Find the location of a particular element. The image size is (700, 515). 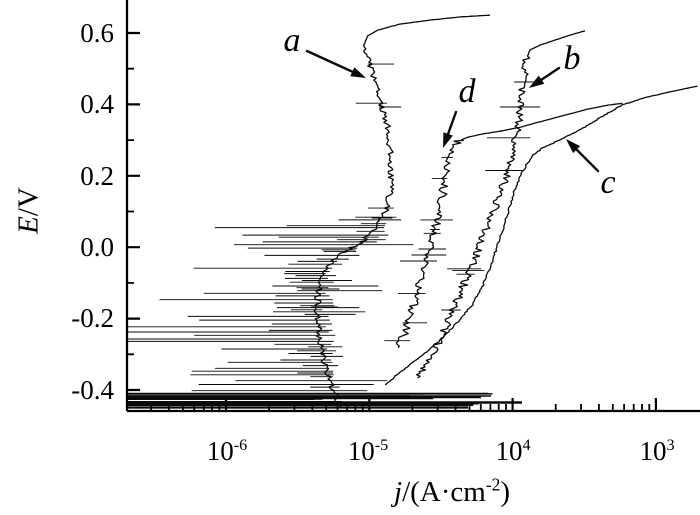

x-tick-label: 10⁴ is located at coordinates (513, 451).